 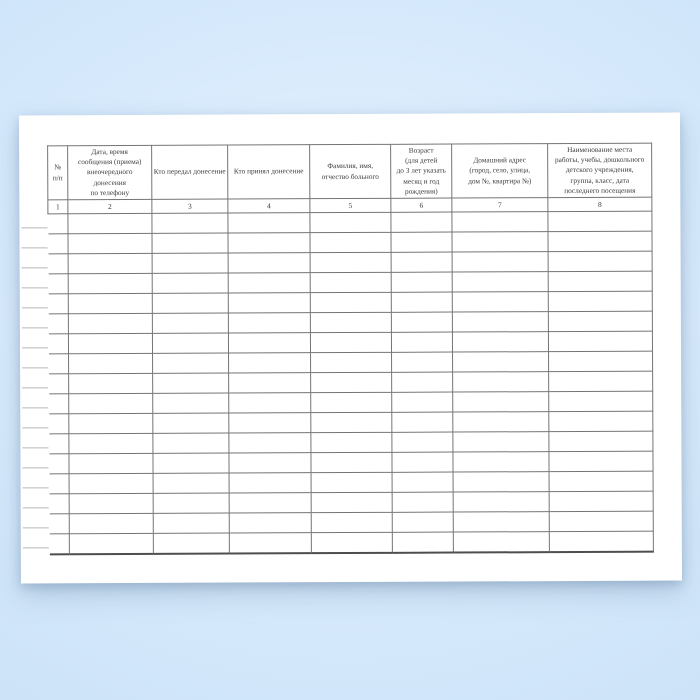 I want to click on column-header-patient-name: Фамилия, имя, отчество больного, so click(x=350, y=171).